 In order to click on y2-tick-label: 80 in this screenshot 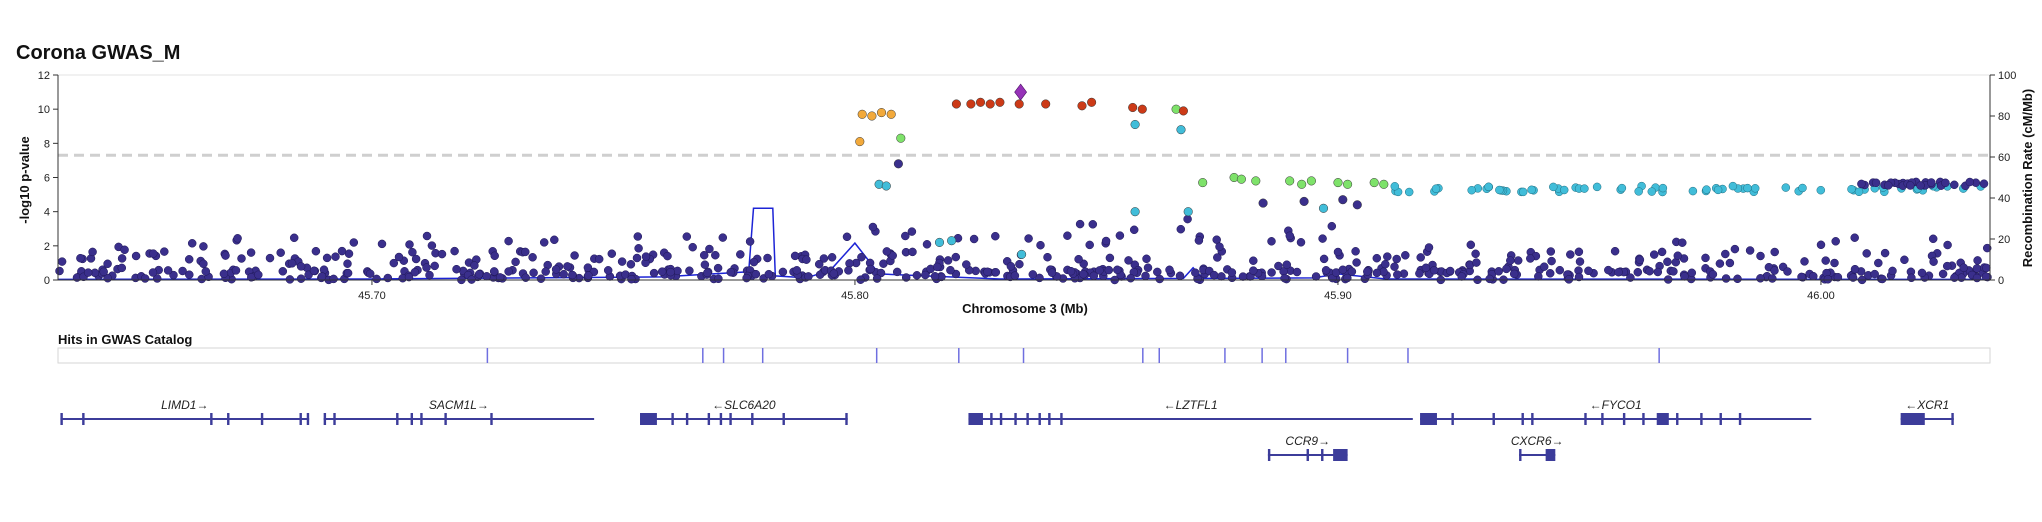, I will do `click(2004, 117)`.